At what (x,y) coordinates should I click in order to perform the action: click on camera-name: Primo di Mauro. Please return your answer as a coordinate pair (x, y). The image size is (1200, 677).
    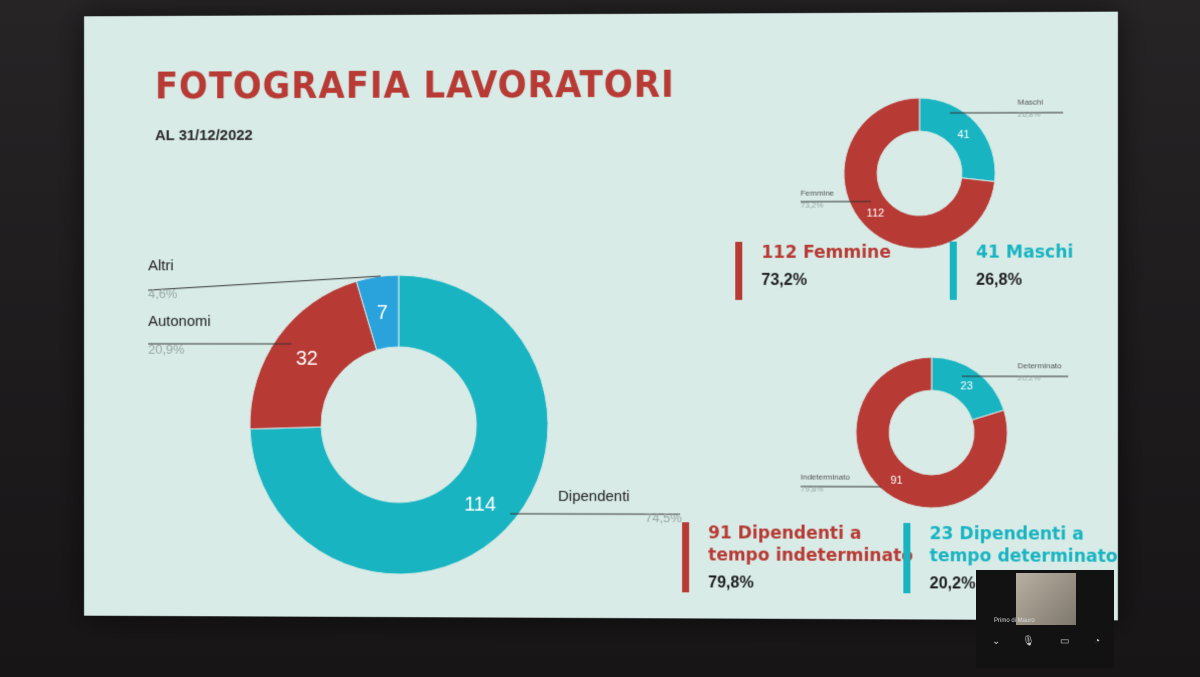
    Looking at the image, I should click on (1014, 621).